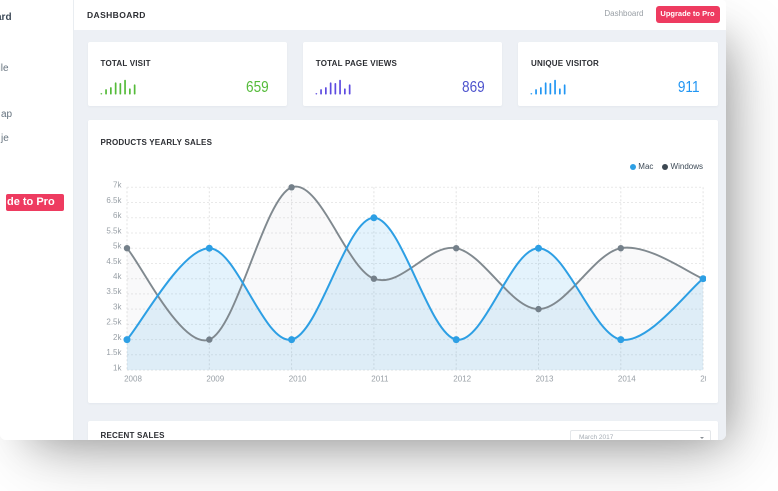 The image size is (778, 491). I want to click on svg-text: 2012, so click(462, 379).